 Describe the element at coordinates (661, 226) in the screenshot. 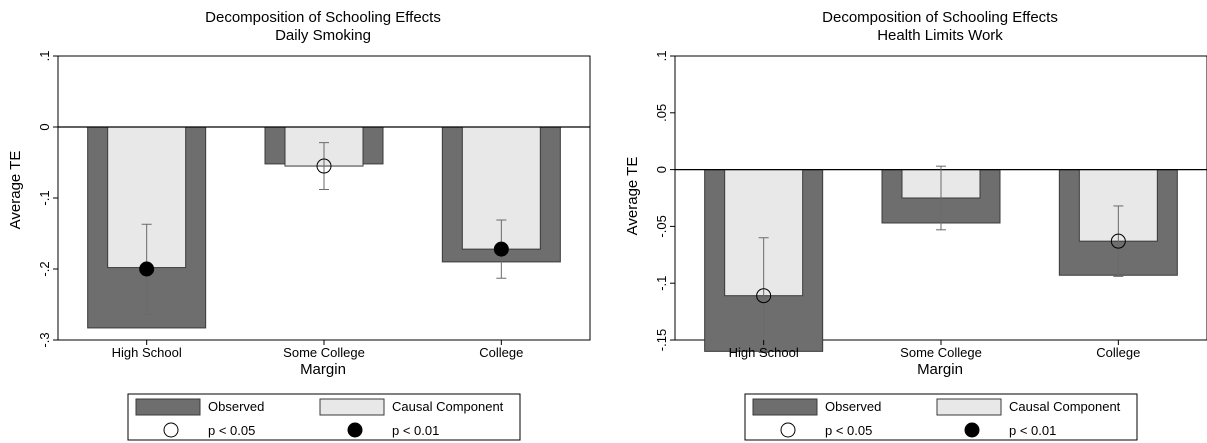

I see `y-tick-label: -.05` at that location.